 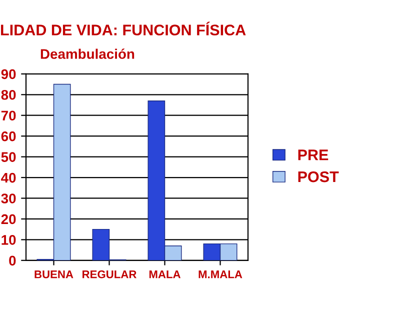 I want to click on legend-label: PRE, so click(x=313, y=155).